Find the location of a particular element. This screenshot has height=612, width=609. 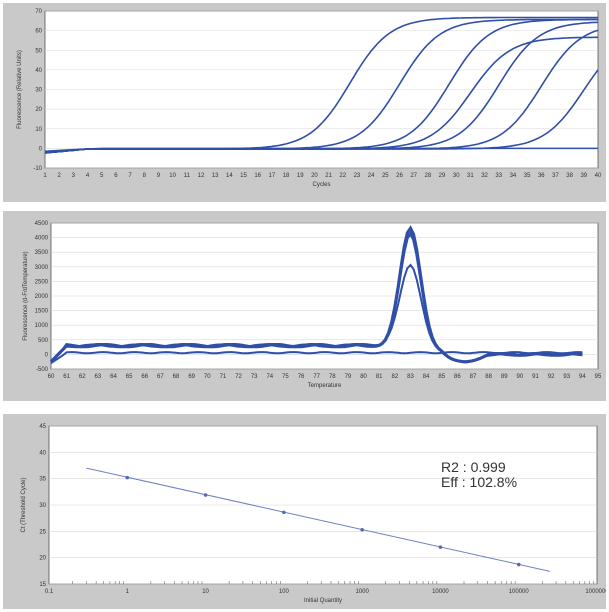

x-tick-label: 85 is located at coordinates (441, 377).